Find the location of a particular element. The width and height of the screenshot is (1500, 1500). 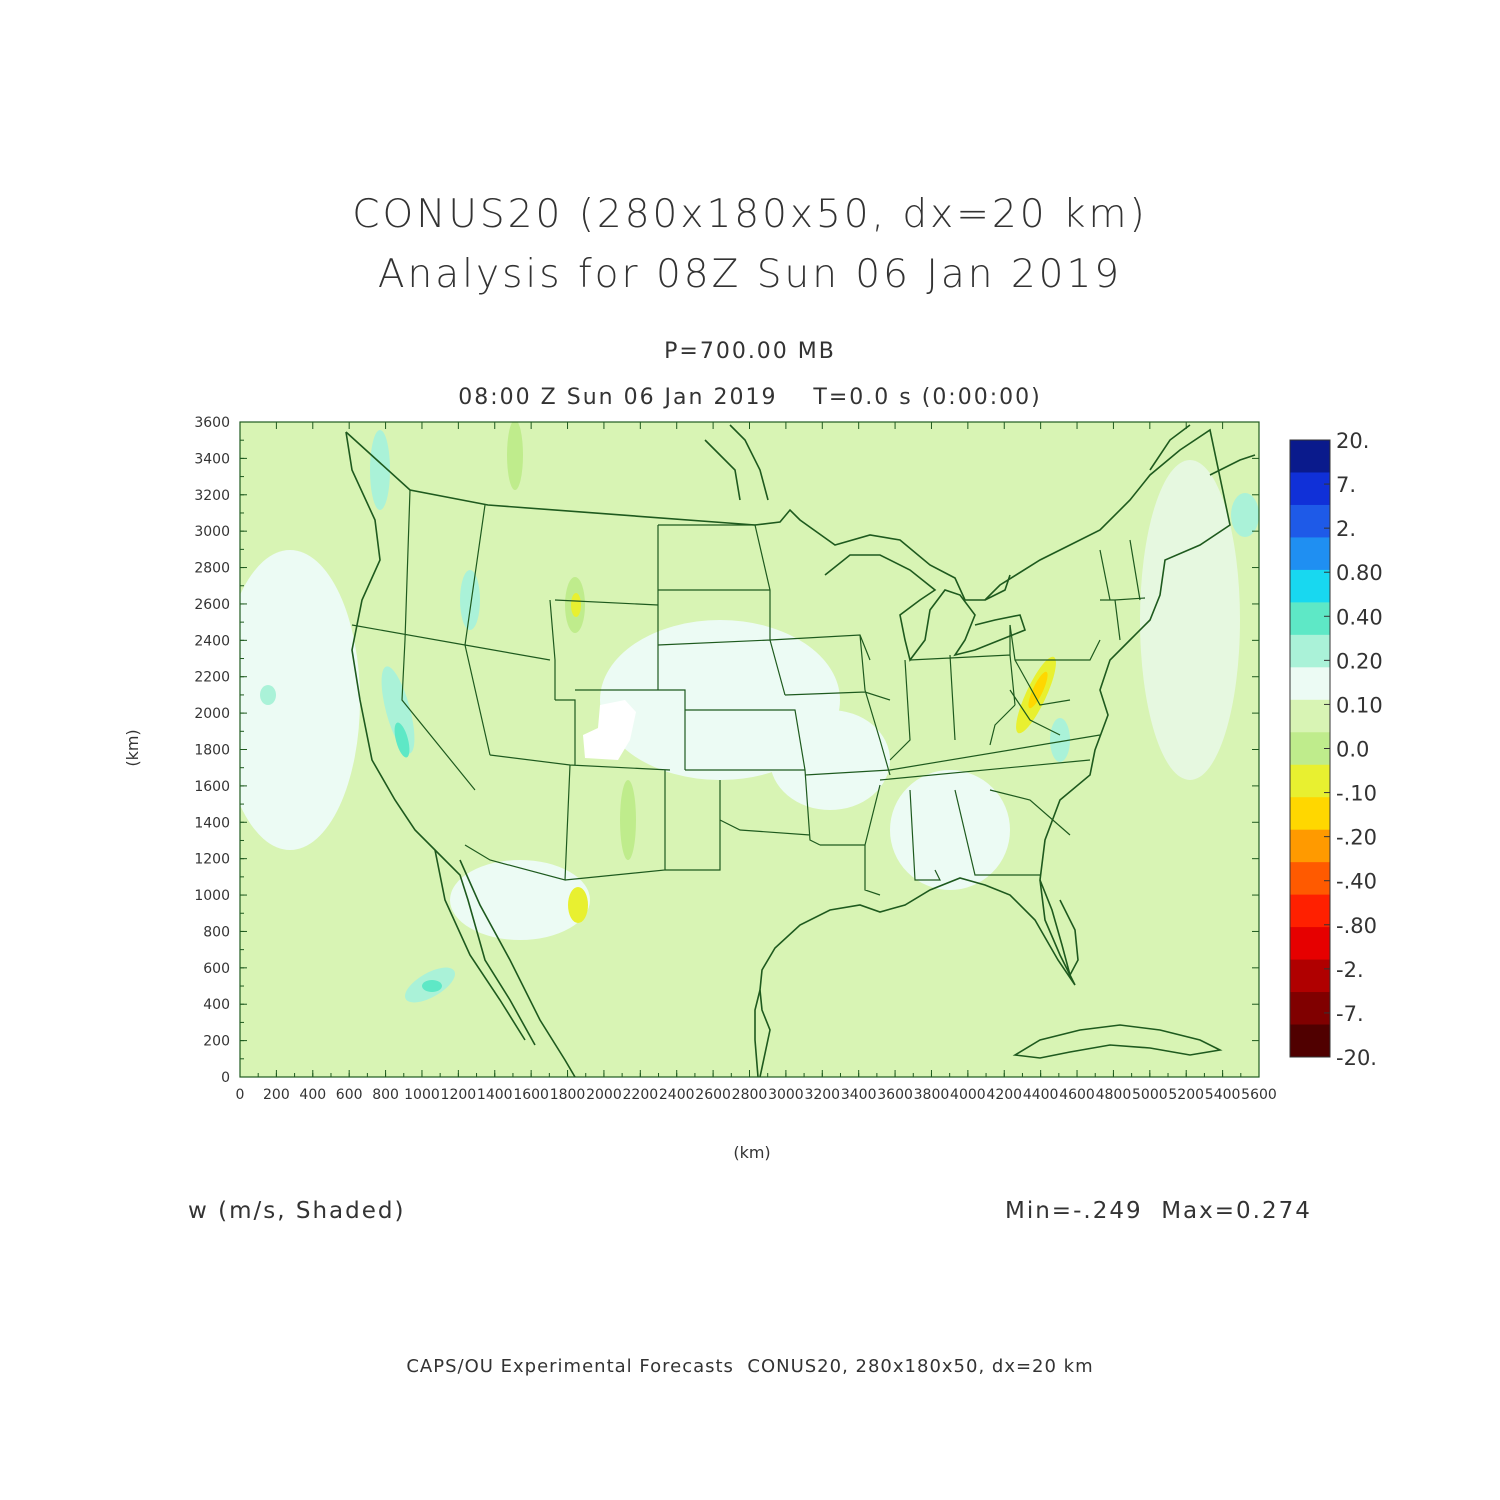

shade-cyan-sierra-core is located at coordinates (402, 740).